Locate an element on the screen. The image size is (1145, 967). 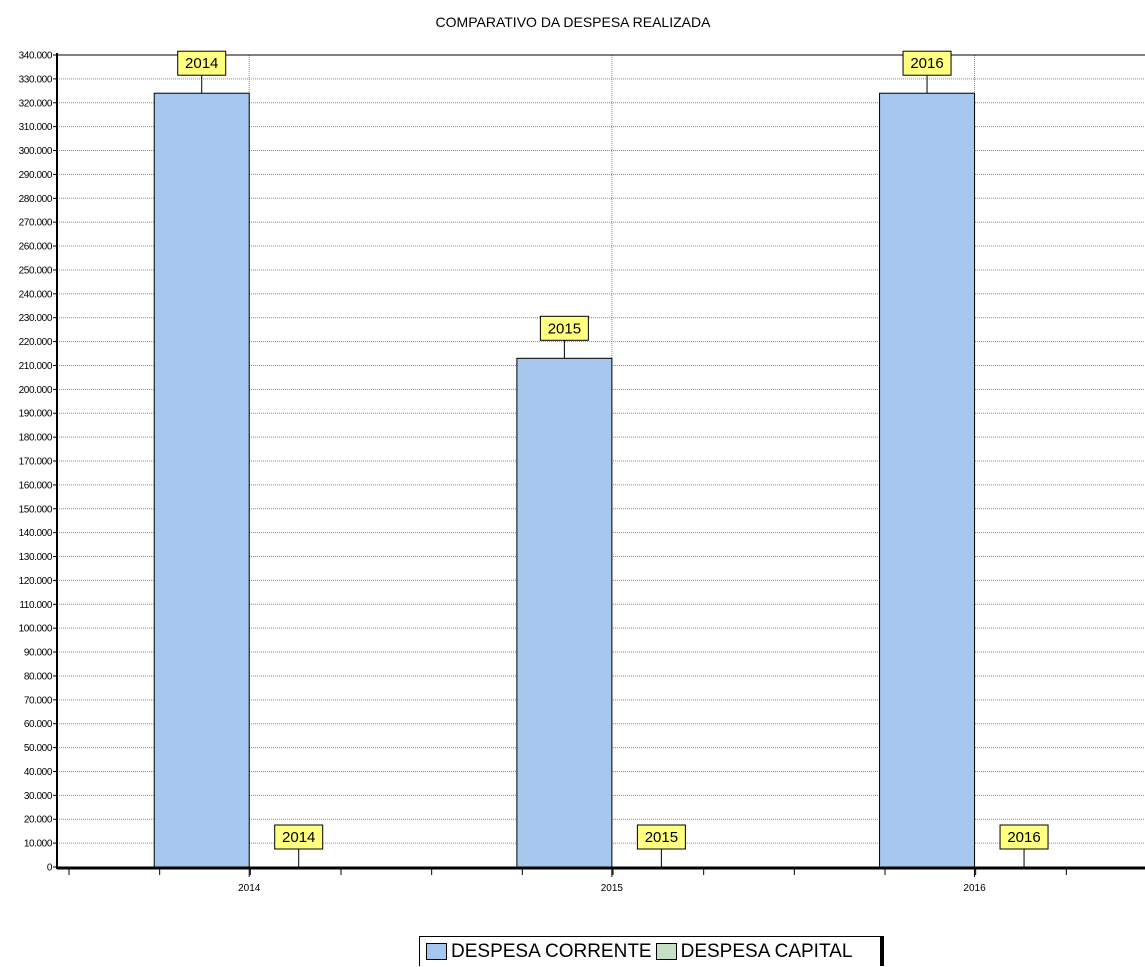
y-tick-label: 220.000 is located at coordinates (36, 342).